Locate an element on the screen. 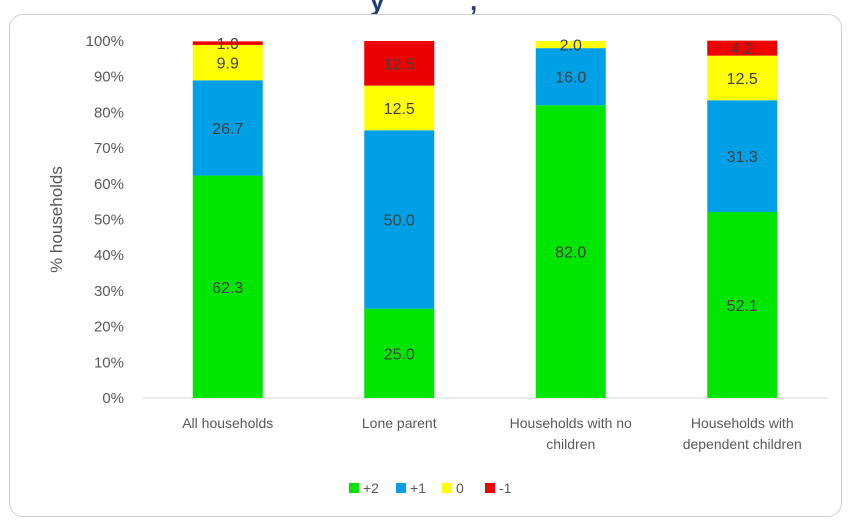 Image resolution: width=849 pixels, height=521 pixels. y-tick-label: 20% is located at coordinates (109, 327).